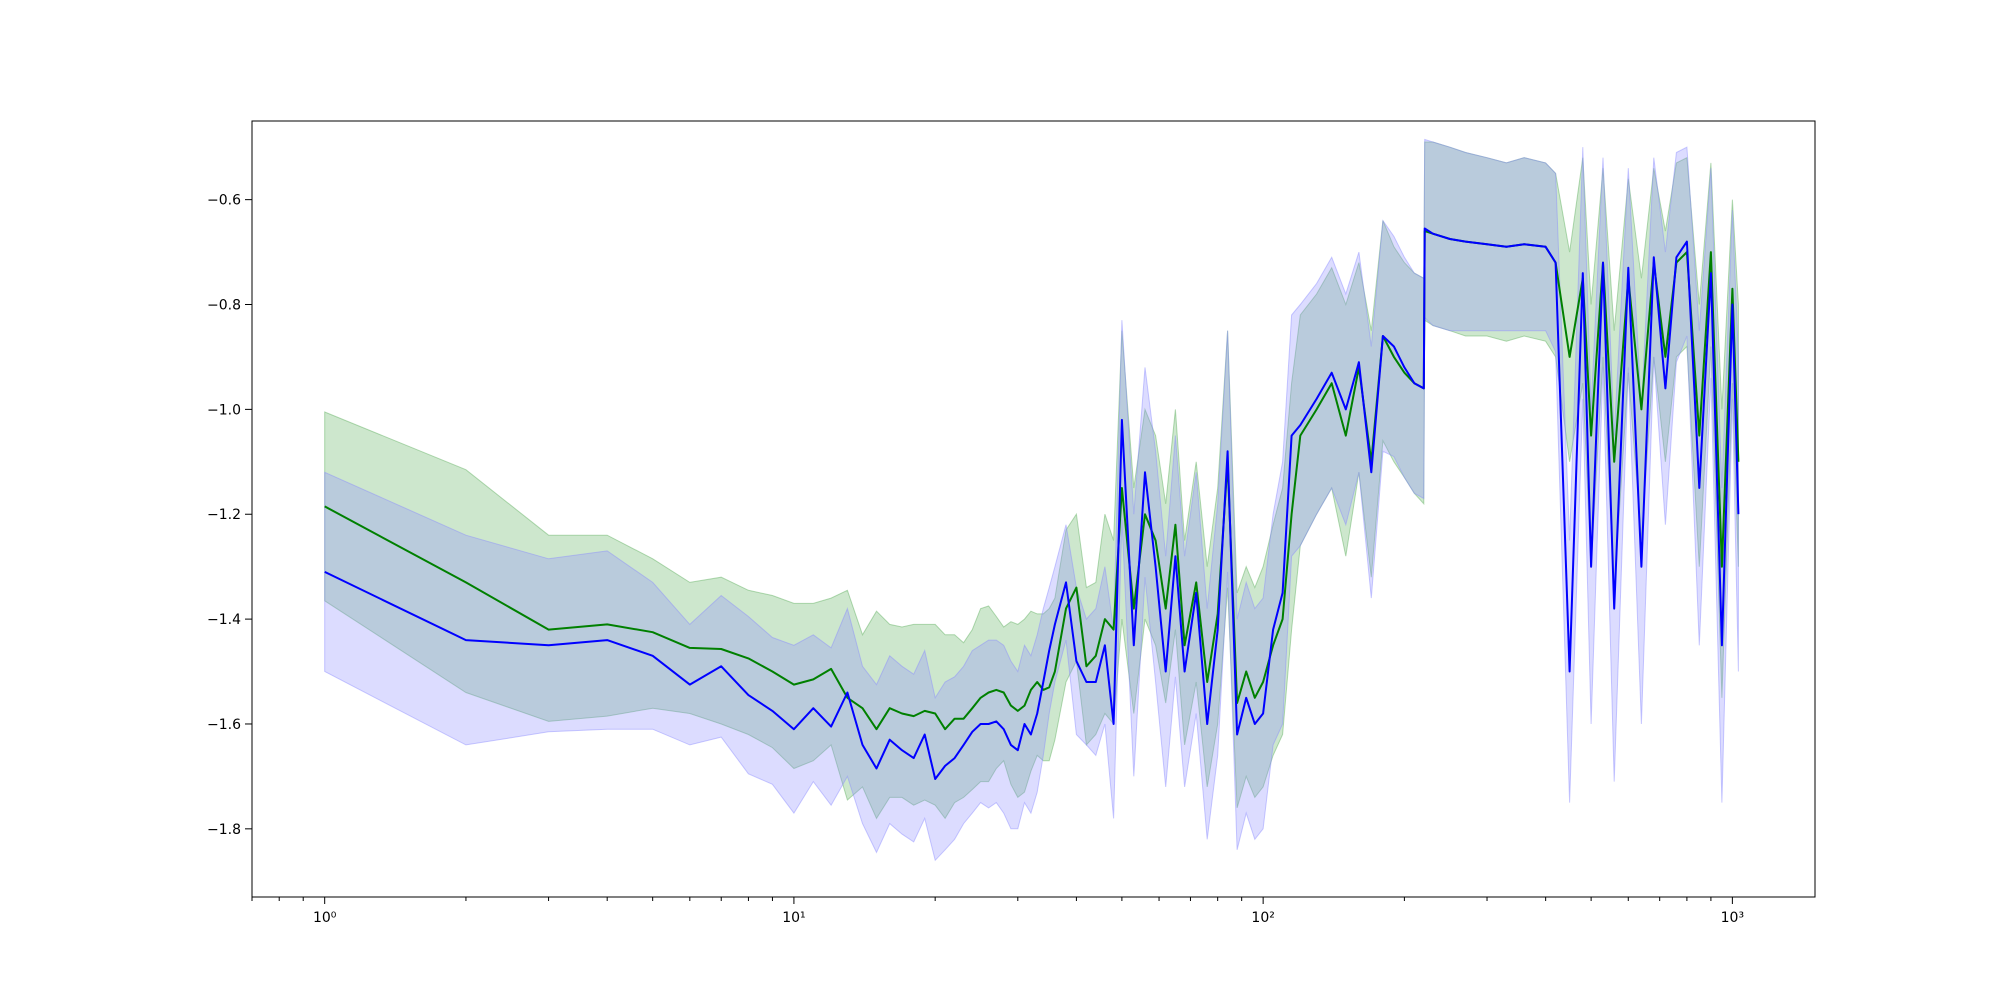 This screenshot has width=2000, height=1000. What do you see at coordinates (224, 306) in the screenshot?
I see `y-tick-label: −0.8` at bounding box center [224, 306].